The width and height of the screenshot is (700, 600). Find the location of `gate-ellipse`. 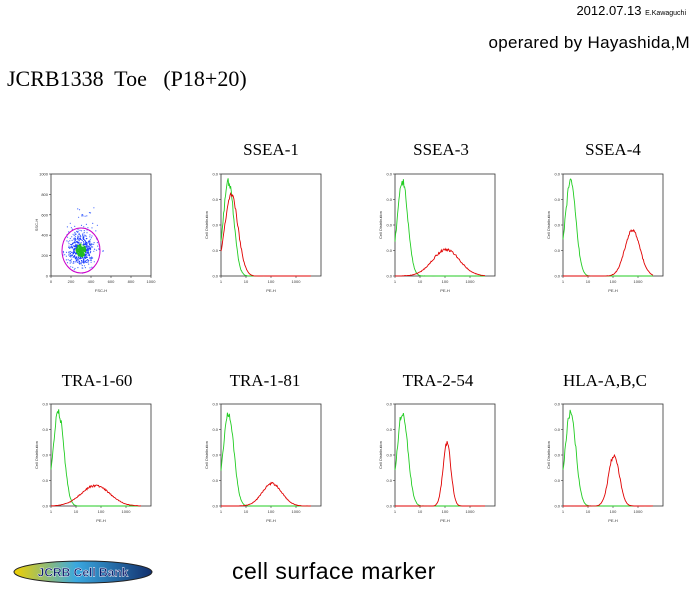

gate-ellipse is located at coordinates (81, 250).